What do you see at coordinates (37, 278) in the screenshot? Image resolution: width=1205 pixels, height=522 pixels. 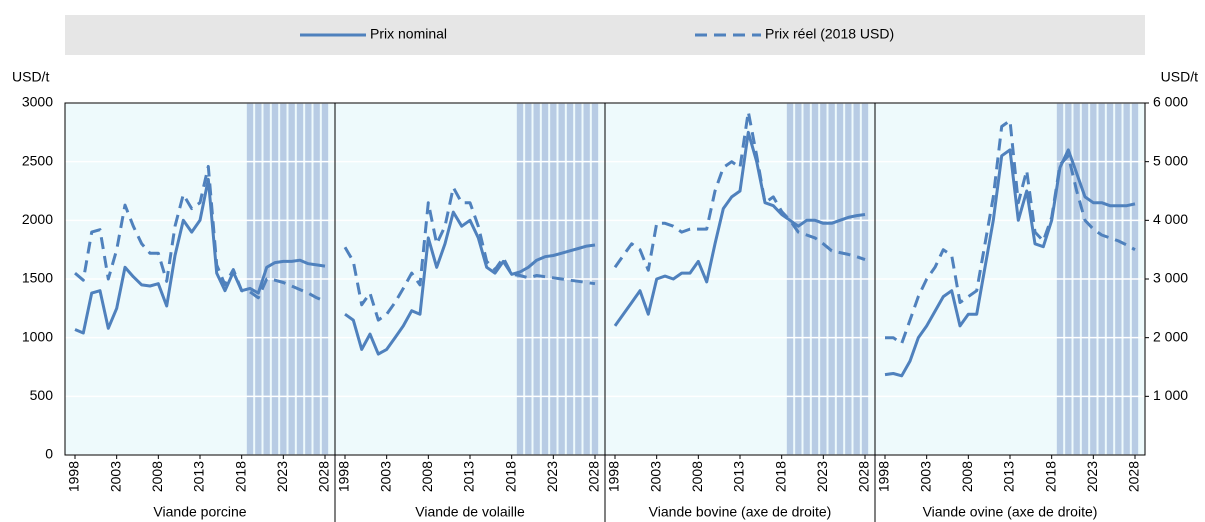 I see `y-tick-label: 1500` at bounding box center [37, 278].